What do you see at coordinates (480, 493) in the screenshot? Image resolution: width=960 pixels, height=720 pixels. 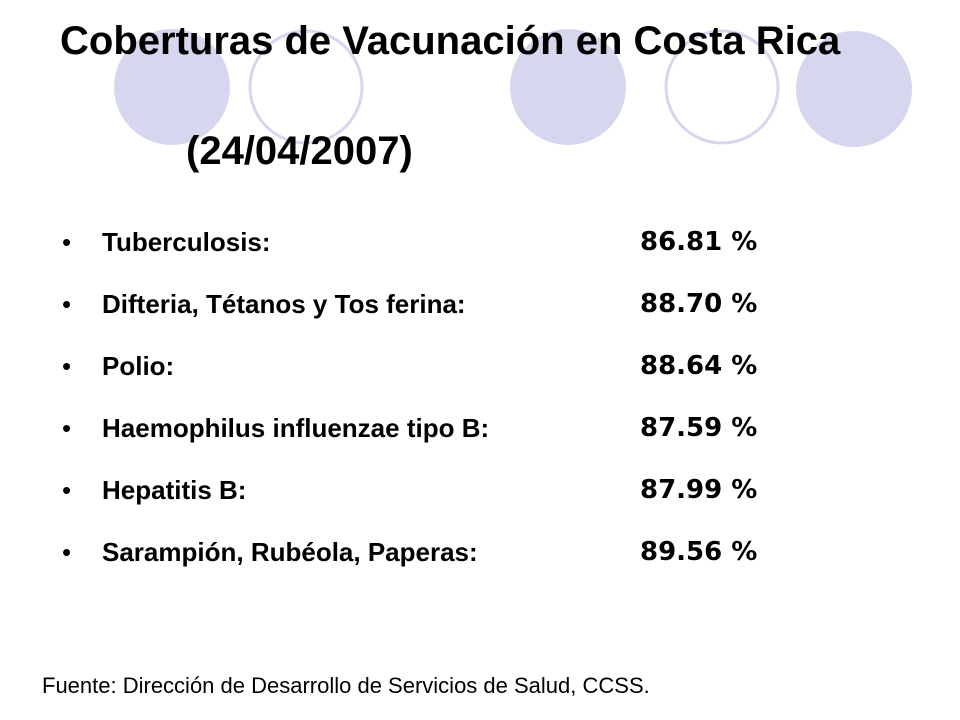 I see `list-item-hepatitis-b: • Hepatitis B: 87.99 %` at bounding box center [480, 493].